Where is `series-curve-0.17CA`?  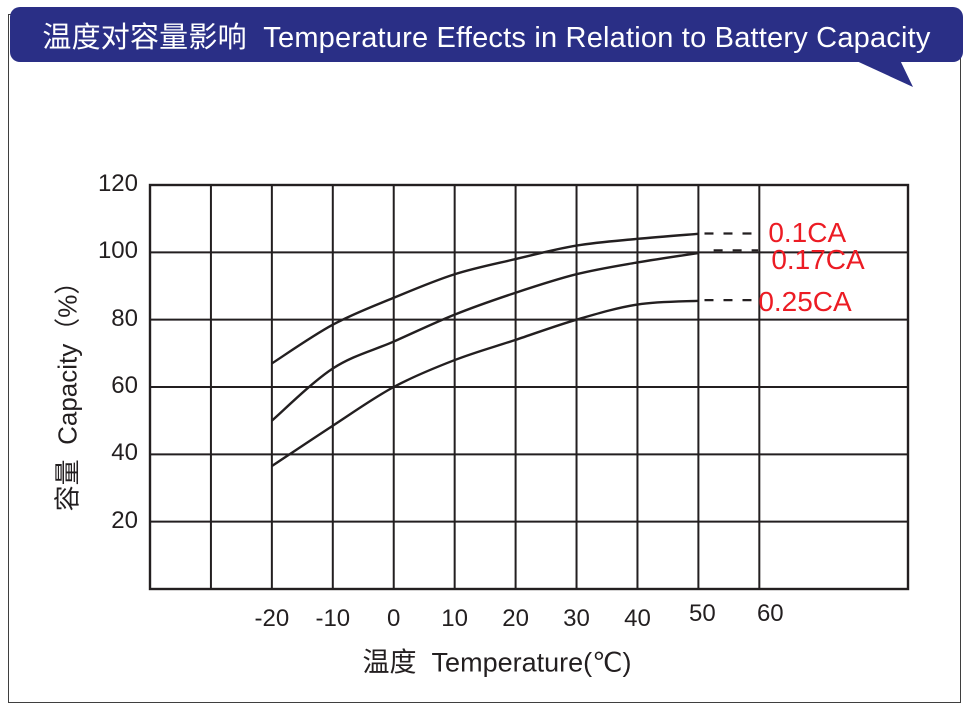
series-curve-0.17CA is located at coordinates (485, 336).